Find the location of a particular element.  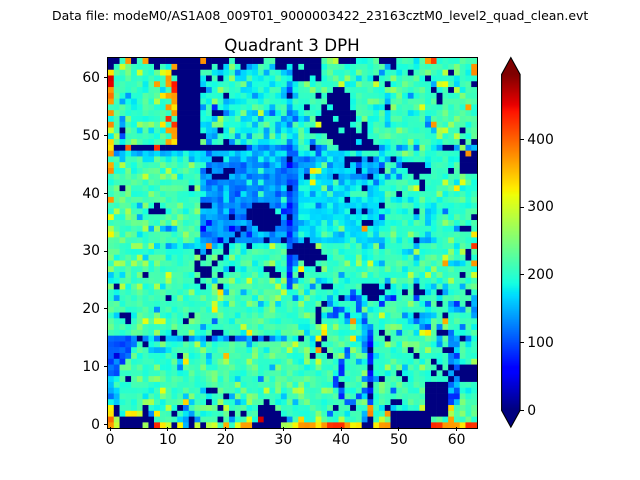

x-tick-label: 20 is located at coordinates (225, 439).